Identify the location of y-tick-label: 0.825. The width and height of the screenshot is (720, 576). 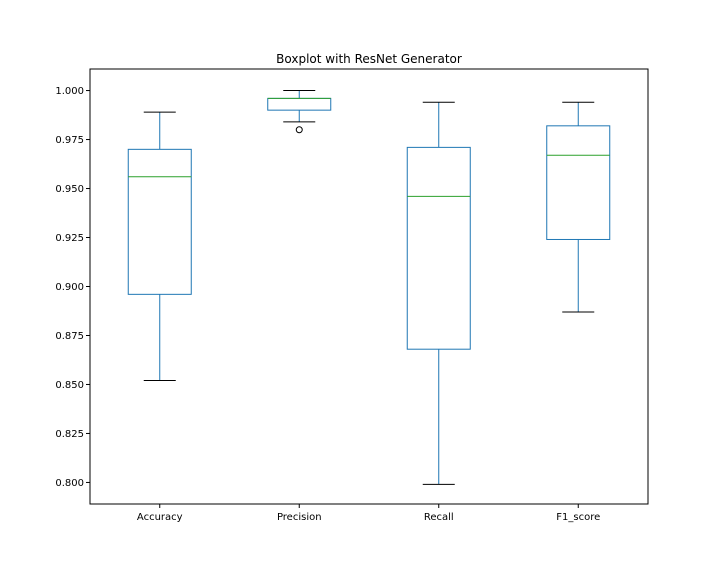
(69, 434).